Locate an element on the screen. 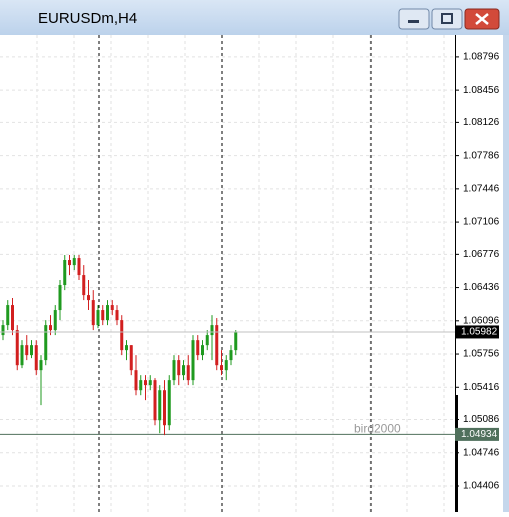 This screenshot has height=517, width=509. y-tick-label: 1.04406 is located at coordinates (481, 486).